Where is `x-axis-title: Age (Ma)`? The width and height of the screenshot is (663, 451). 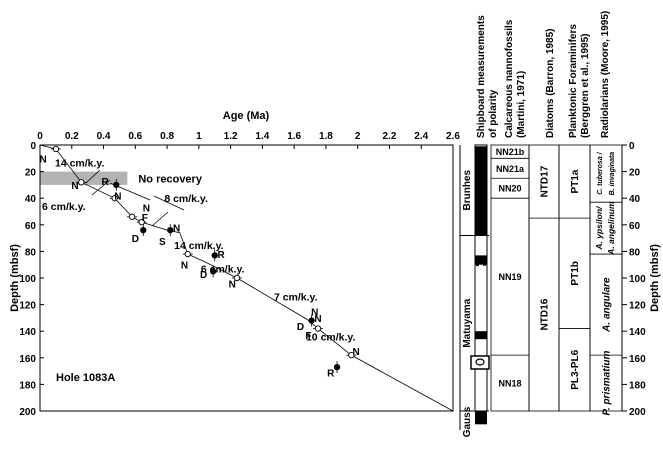 x-axis-title: Age (Ma) is located at coordinates (246, 116).